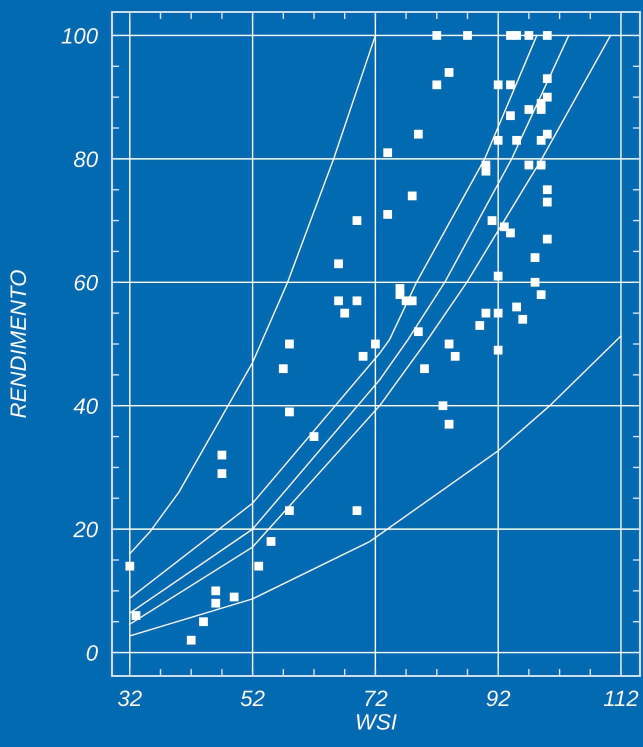 The image size is (643, 747). What do you see at coordinates (80, 36) in the screenshot?
I see `y-tick-label: 100` at bounding box center [80, 36].